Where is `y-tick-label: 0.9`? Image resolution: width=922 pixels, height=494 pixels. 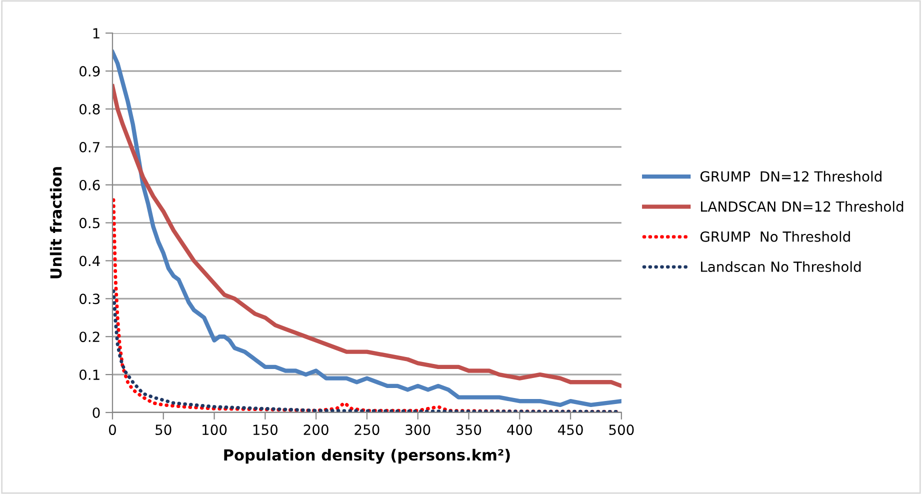
y-tick-label: 0.9 is located at coordinates (90, 71).